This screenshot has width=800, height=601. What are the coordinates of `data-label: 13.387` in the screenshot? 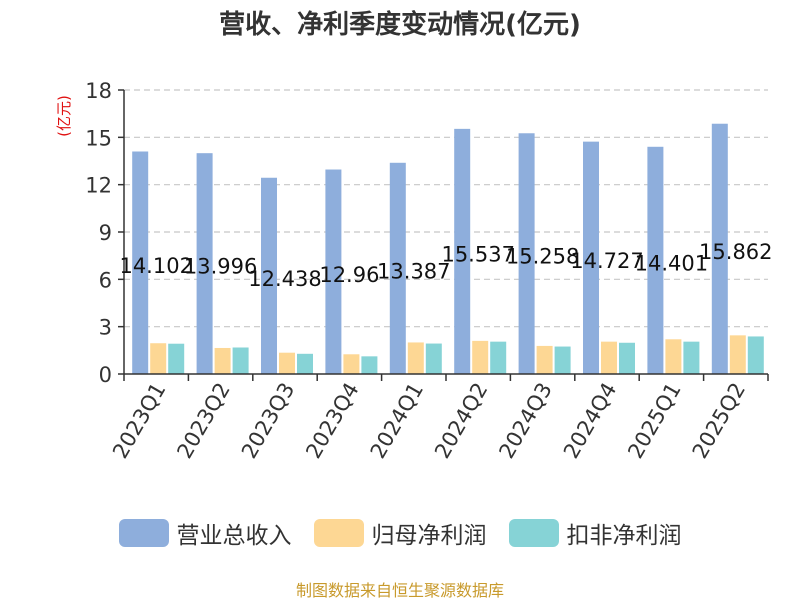 It's located at (413, 271).